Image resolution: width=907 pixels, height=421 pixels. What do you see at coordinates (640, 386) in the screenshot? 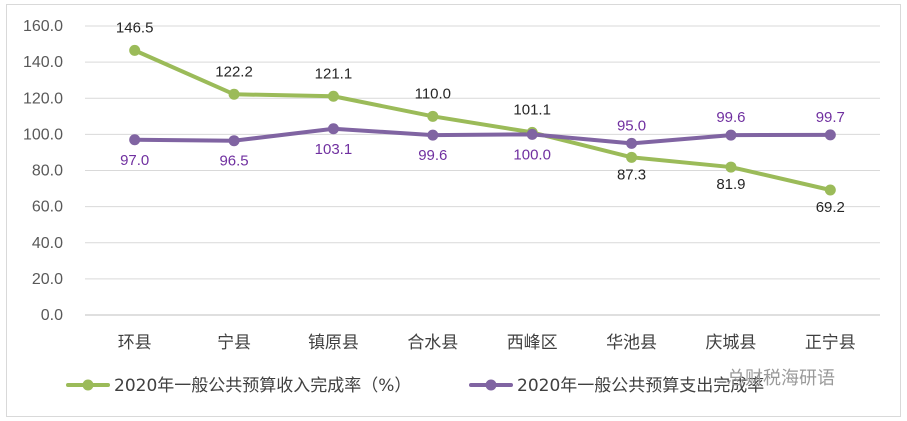
I see `legend-label-2: 2020年一般公共预算支出完成率` at bounding box center [640, 386].